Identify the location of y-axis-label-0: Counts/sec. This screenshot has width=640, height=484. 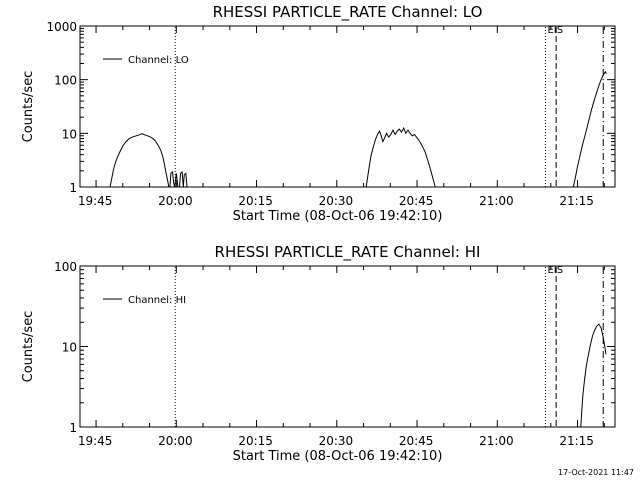
(28, 107).